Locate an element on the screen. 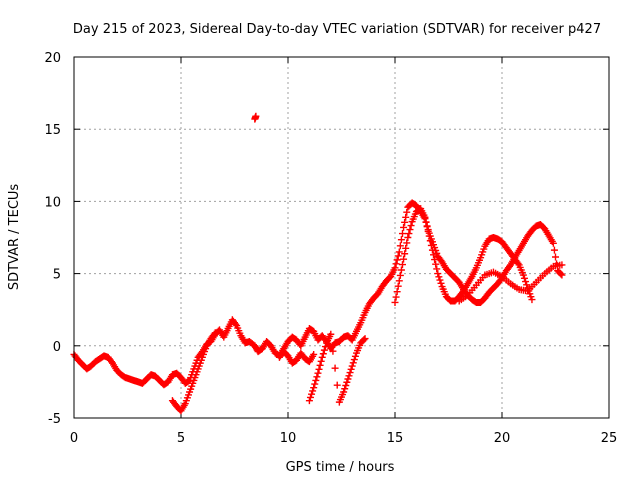  x-axis-label: GPS time / hours is located at coordinates (340, 467).